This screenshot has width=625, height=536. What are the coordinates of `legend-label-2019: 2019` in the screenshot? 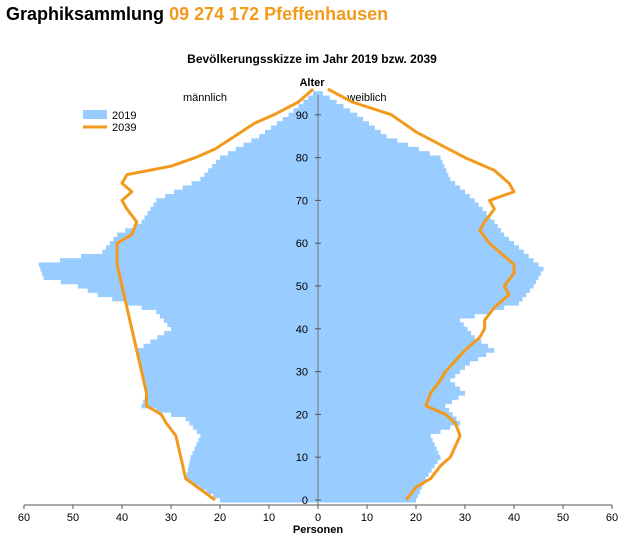 It's located at (124, 116).